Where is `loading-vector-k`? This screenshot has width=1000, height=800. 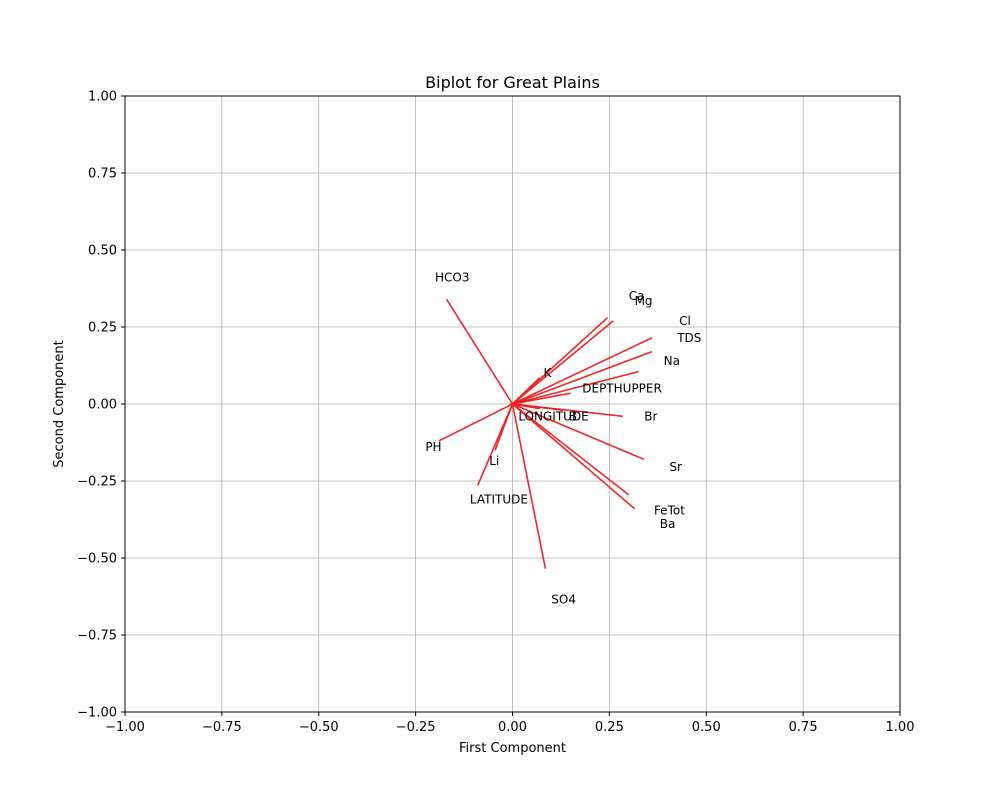
loading-vector-k is located at coordinates (526, 391).